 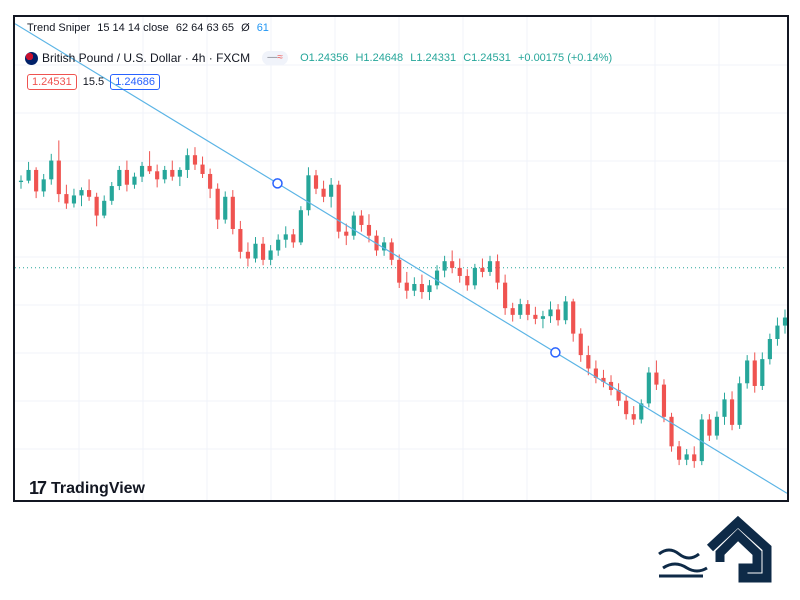 I want to click on tradingview-mark-icon: 17, so click(x=38, y=488).